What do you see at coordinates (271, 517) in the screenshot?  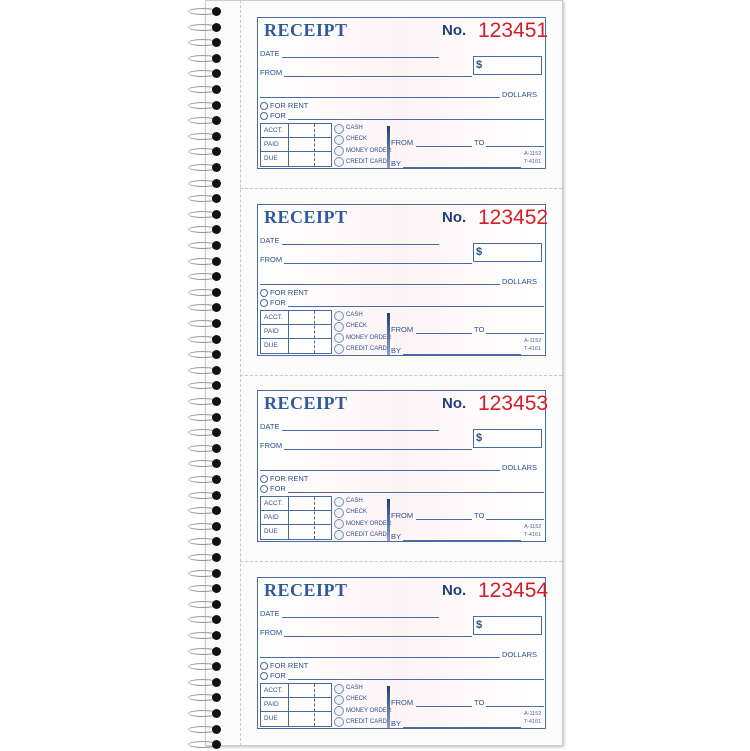 I see `paid-label: PAID` at bounding box center [271, 517].